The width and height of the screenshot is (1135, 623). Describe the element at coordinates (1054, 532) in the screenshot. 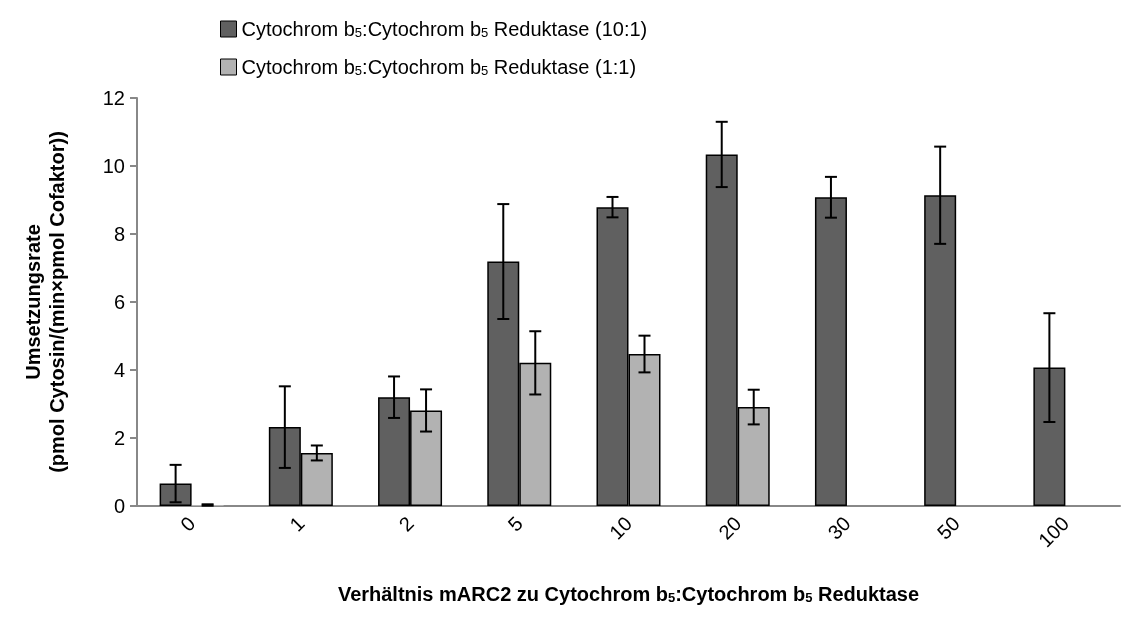

I see `x-tick-label: 100` at that location.